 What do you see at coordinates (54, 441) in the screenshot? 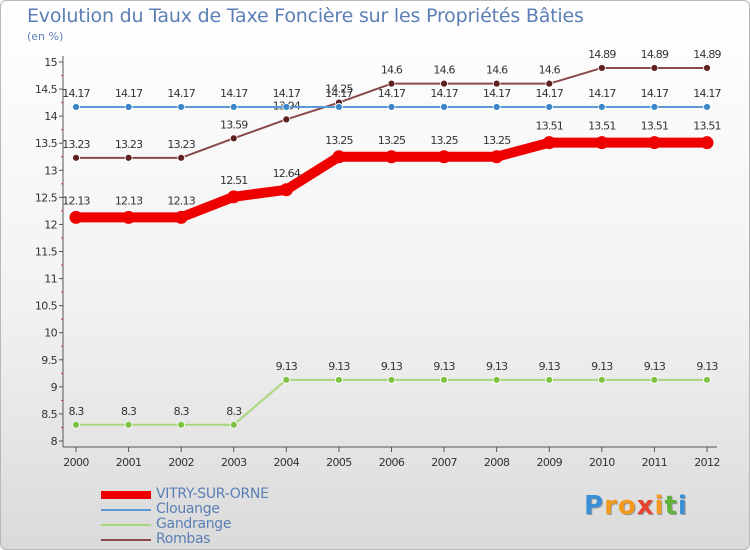
I see `y-tick-label: 8` at bounding box center [54, 441].